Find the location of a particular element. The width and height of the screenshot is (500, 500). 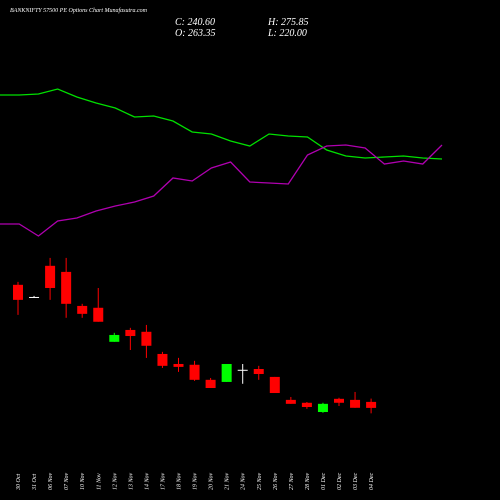

x-tick-label: 04 Dec is located at coordinates (371, 481).